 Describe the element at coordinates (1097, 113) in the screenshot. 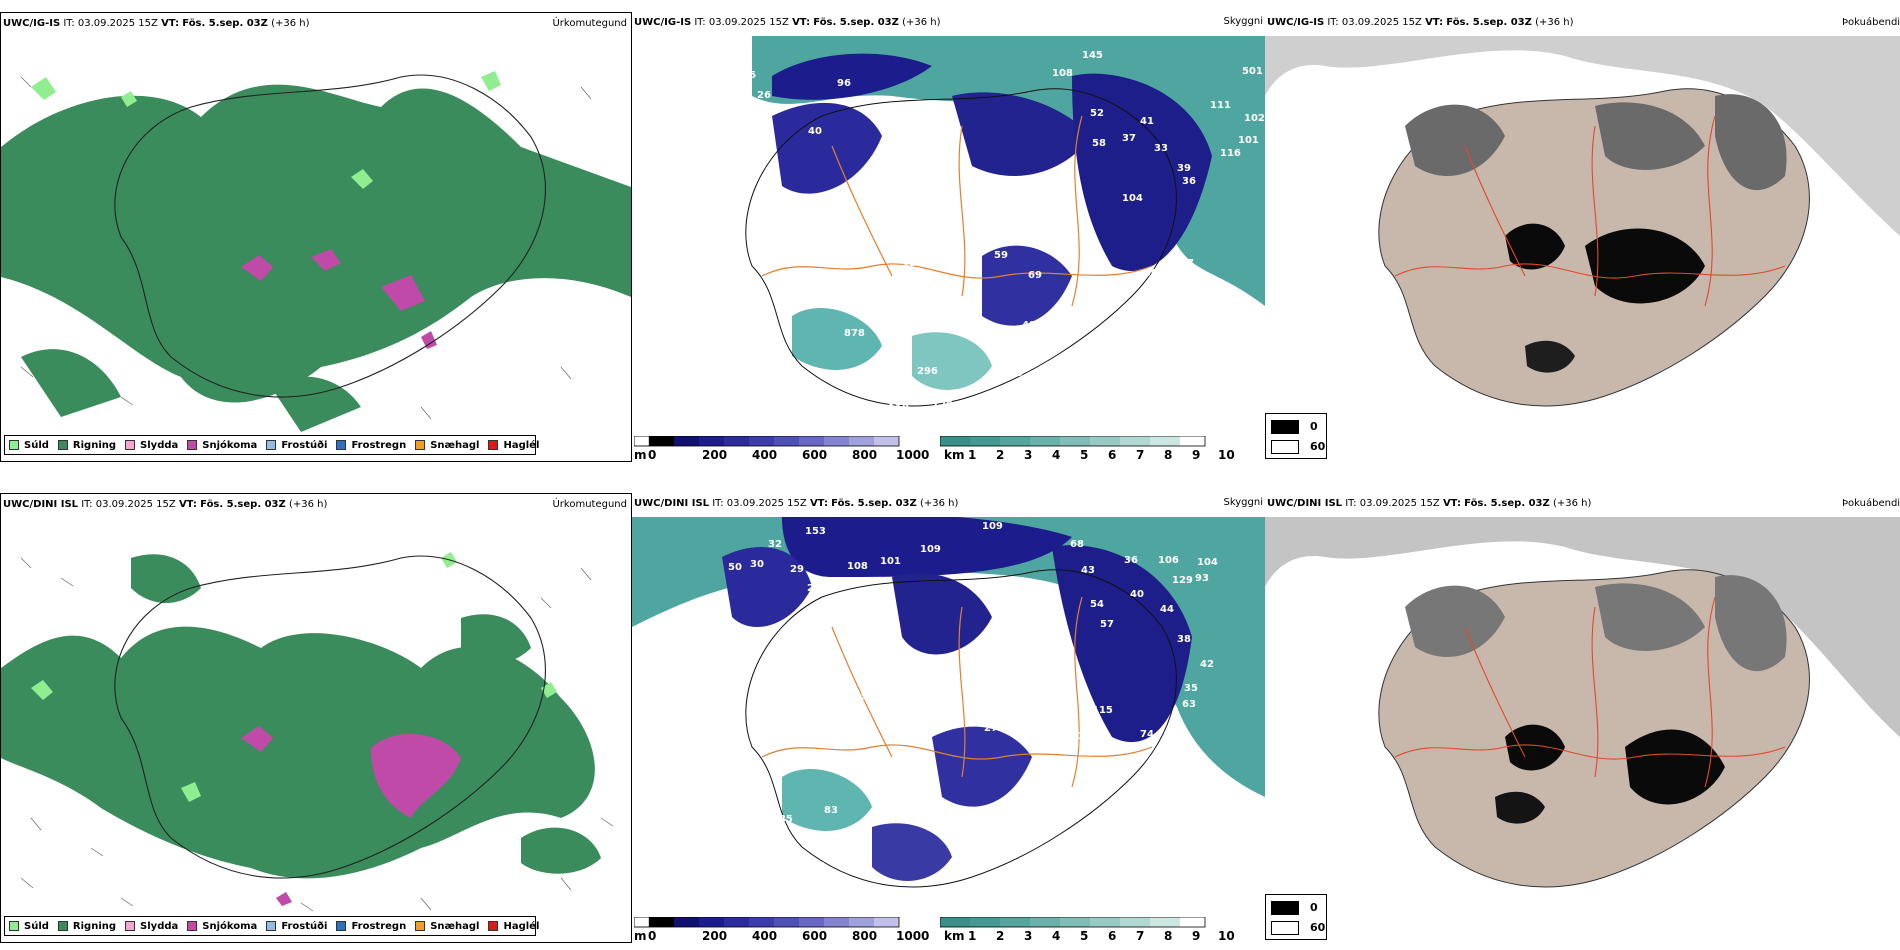

I see `ceiling-label: 52` at that location.